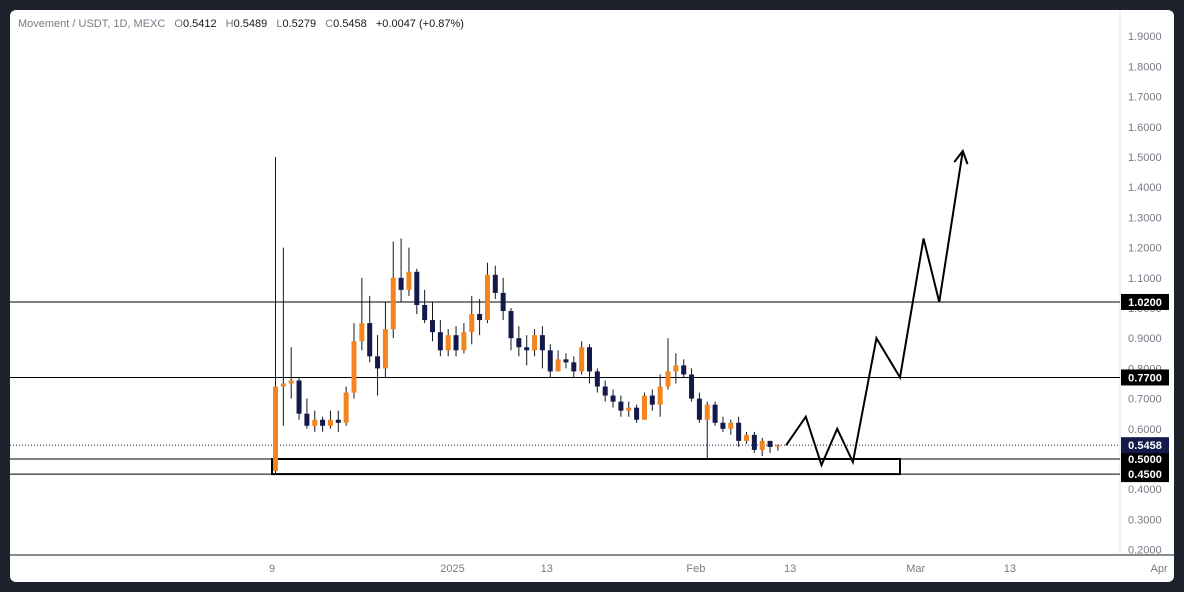  Describe the element at coordinates (877, 308) in the screenshot. I see `projection-path` at that location.